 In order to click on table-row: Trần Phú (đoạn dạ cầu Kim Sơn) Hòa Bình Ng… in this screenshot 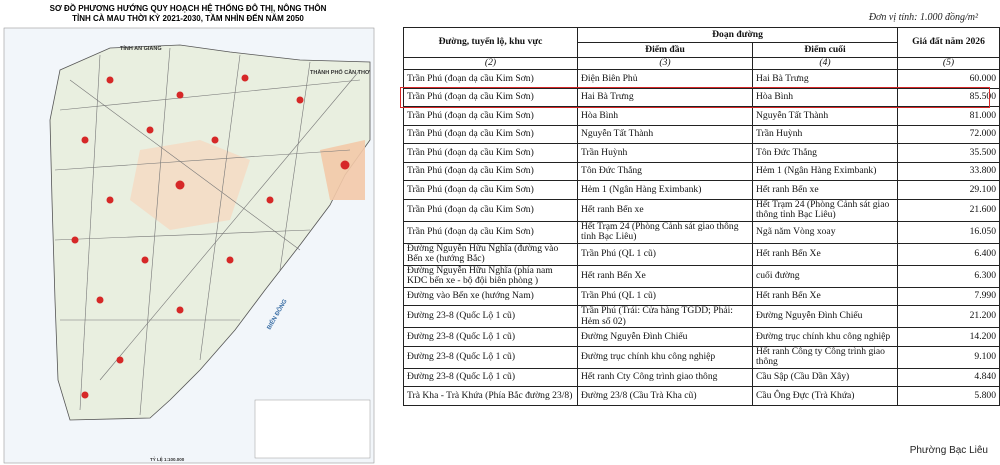, I will do `click(701, 116)`.